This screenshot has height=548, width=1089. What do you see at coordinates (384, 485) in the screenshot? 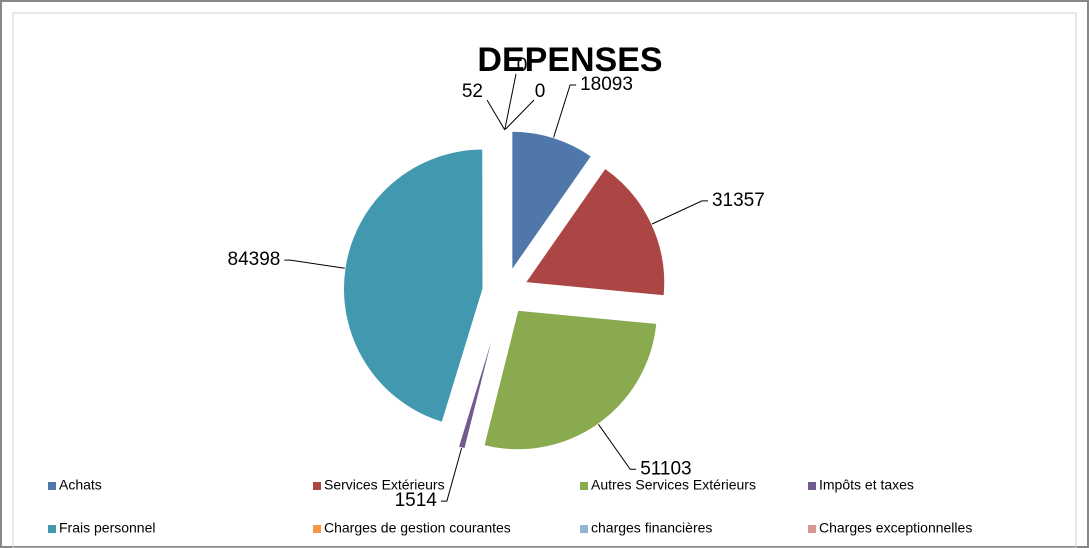
I see `legend-label: Services Extérieurs` at bounding box center [384, 485].